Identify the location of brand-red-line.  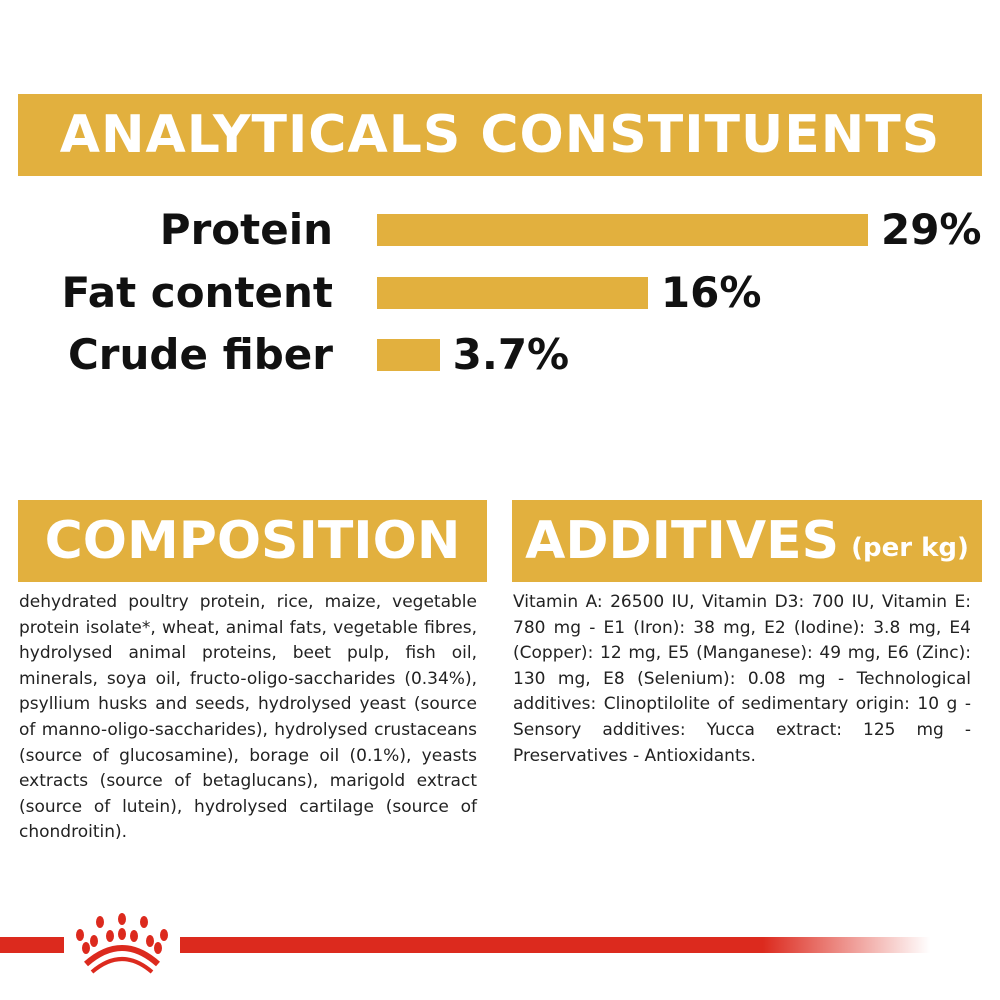
(465, 945).